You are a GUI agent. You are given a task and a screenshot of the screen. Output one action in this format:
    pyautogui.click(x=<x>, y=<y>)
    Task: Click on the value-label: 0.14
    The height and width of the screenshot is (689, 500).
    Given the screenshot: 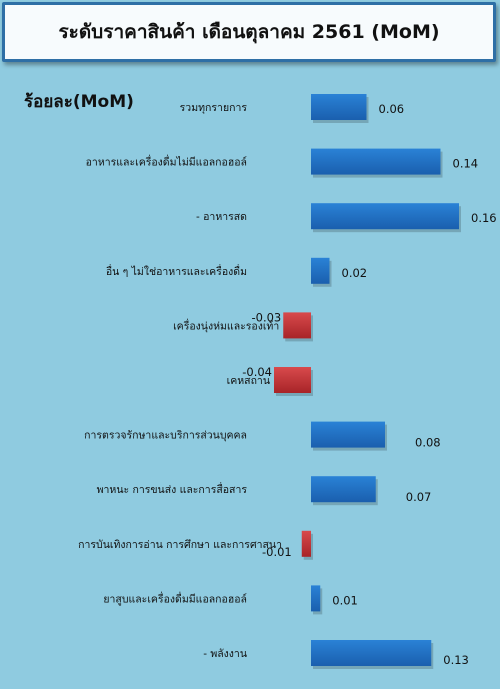 What is the action you would take?
    pyautogui.click(x=466, y=164)
    